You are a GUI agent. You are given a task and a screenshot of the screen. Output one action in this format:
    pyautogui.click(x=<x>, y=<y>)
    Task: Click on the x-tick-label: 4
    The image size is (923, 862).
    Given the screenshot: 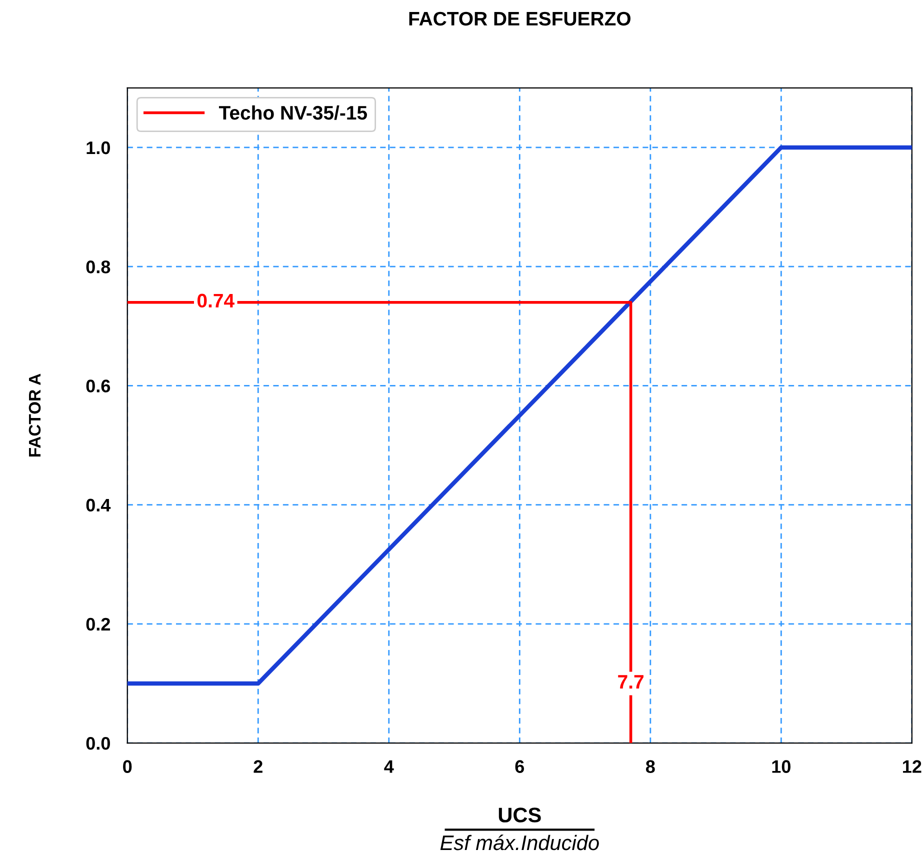 What is the action you would take?
    pyautogui.click(x=389, y=766)
    